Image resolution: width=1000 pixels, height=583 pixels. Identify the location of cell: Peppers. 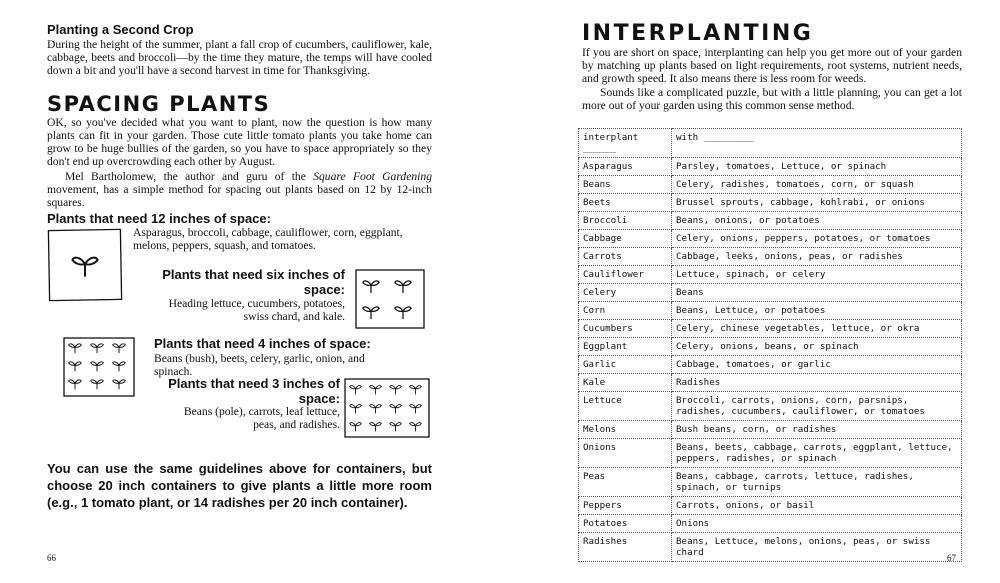
(625, 505).